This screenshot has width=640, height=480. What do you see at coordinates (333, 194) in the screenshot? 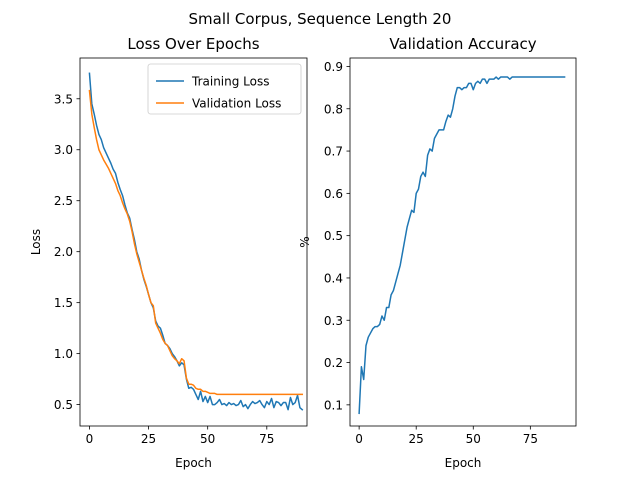
I see `y-tick-label: 0.6` at bounding box center [333, 194].